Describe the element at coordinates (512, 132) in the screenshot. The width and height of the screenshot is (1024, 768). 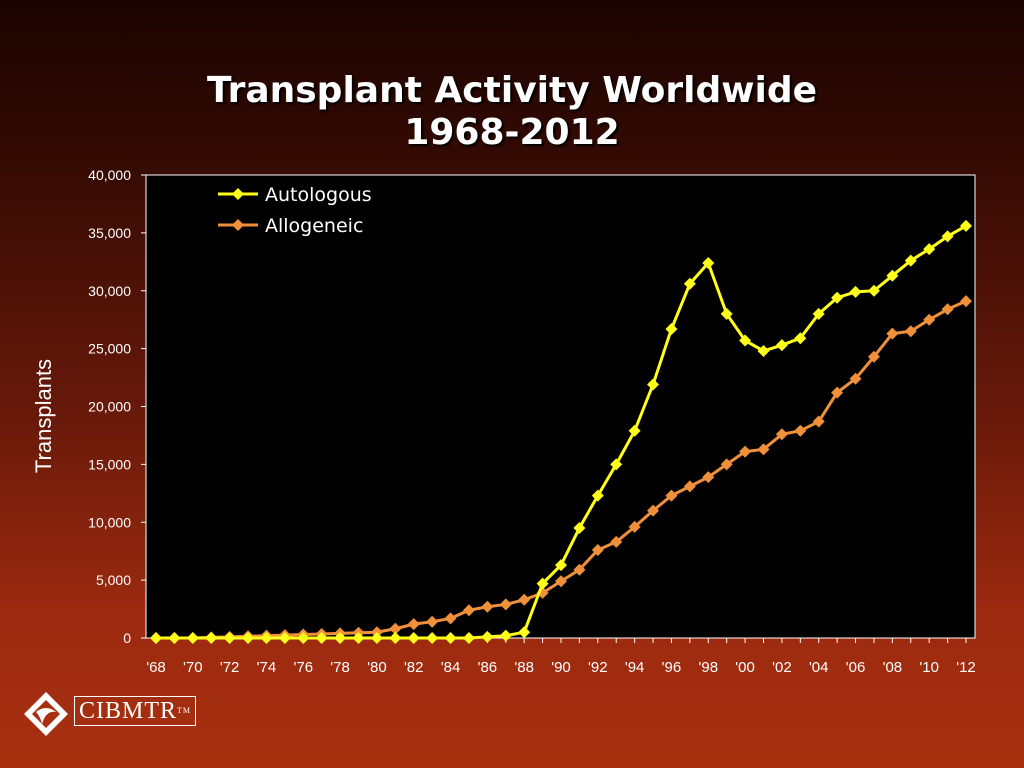
I see `slide-title-line2: 1968-2012` at that location.